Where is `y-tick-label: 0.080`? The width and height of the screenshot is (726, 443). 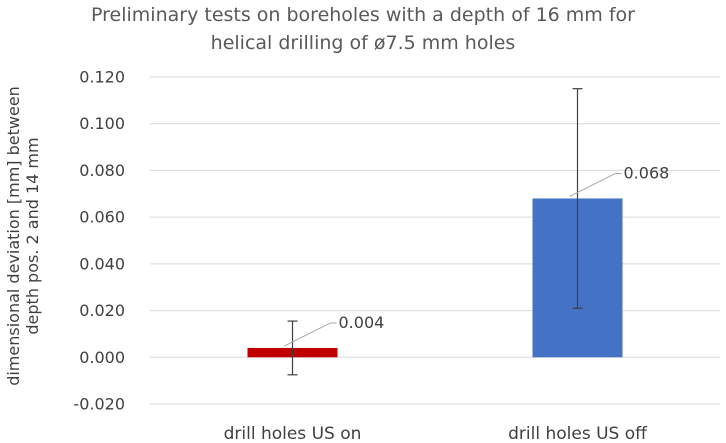
y-tick-label: 0.080 is located at coordinates (102, 170).